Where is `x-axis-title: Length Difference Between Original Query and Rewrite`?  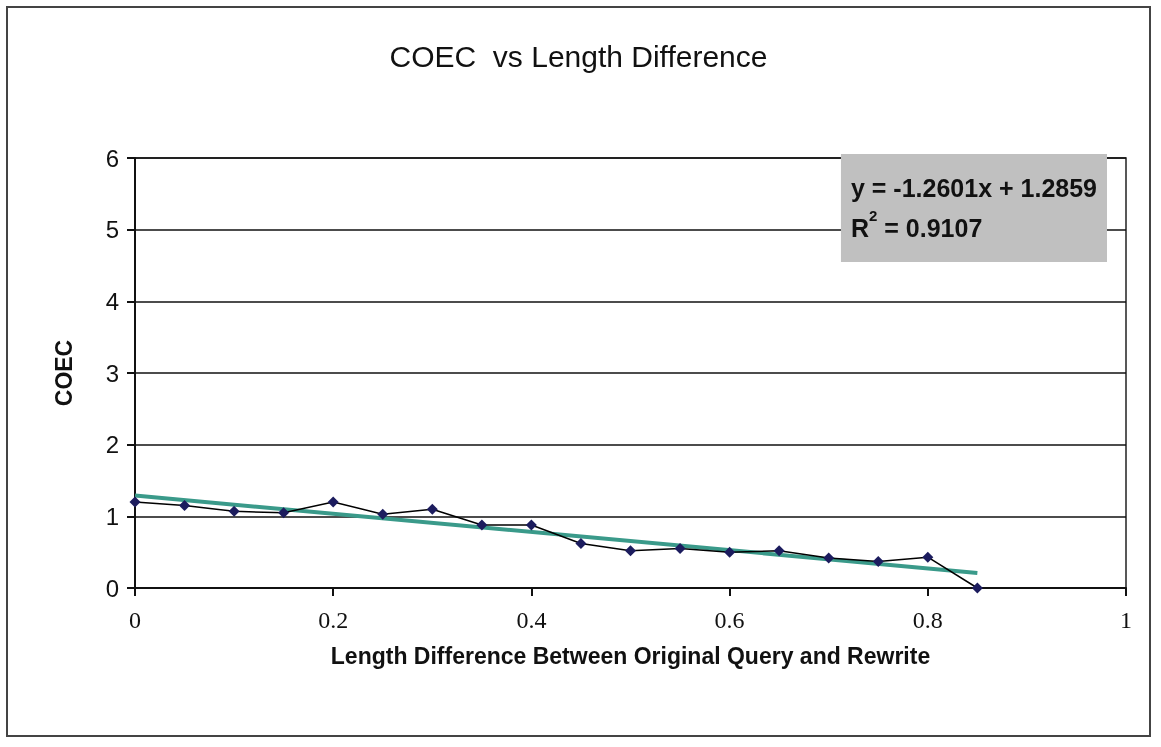
x-axis-title: Length Difference Between Original Query and Rewrite is located at coordinates (630, 655).